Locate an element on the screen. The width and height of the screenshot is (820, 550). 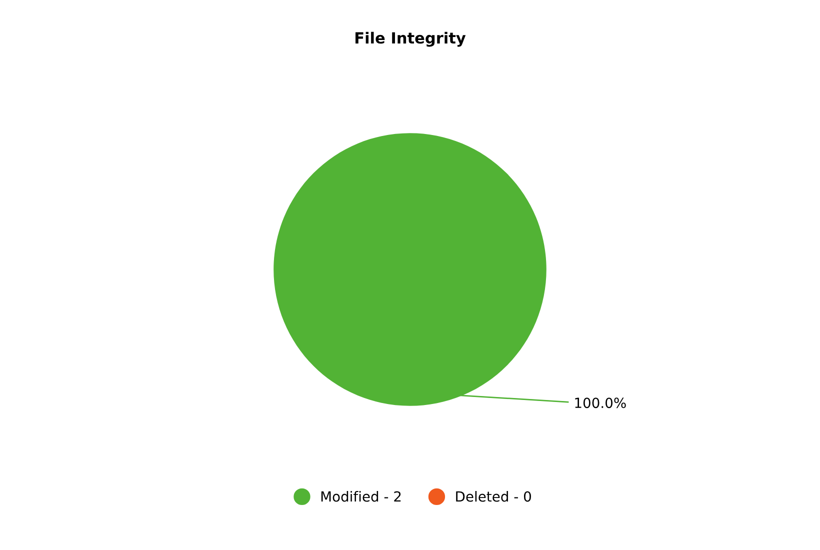
legend-label: Modified - 2 is located at coordinates (361, 496).